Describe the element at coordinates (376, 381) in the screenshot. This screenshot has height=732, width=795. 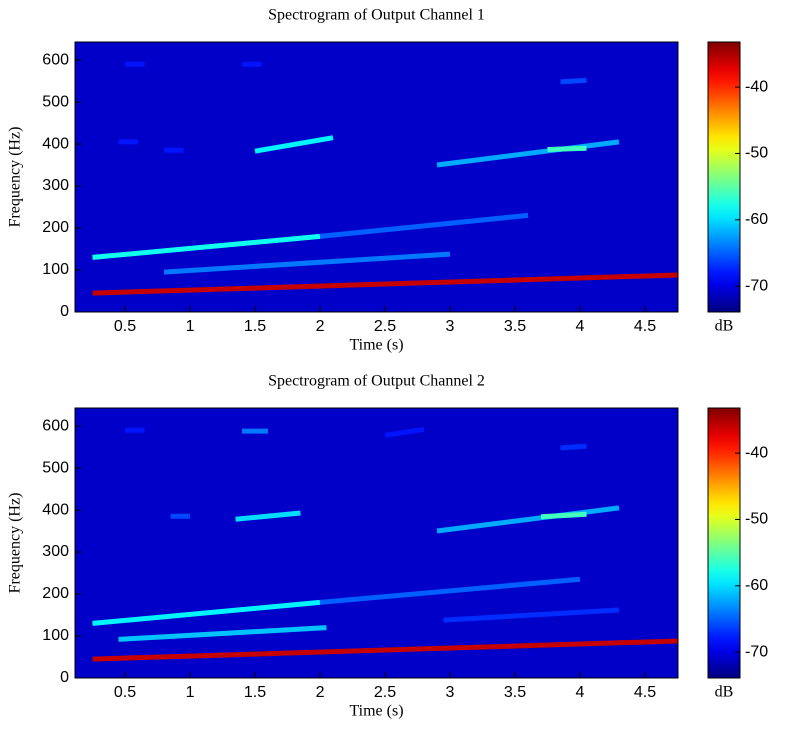
I see `chart-title: Spectrogram of Output Channel 2` at that location.